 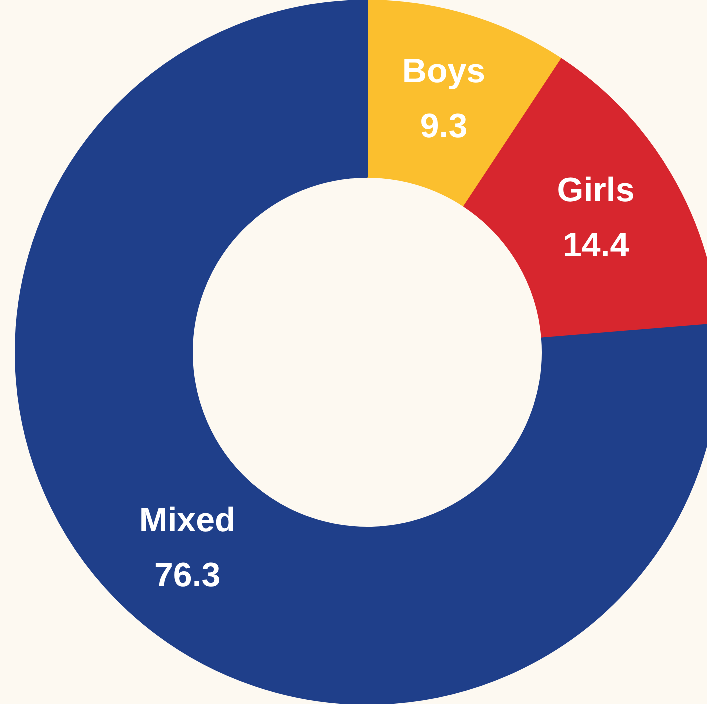 What do you see at coordinates (444, 71) in the screenshot?
I see `slice-label: Boys` at bounding box center [444, 71].